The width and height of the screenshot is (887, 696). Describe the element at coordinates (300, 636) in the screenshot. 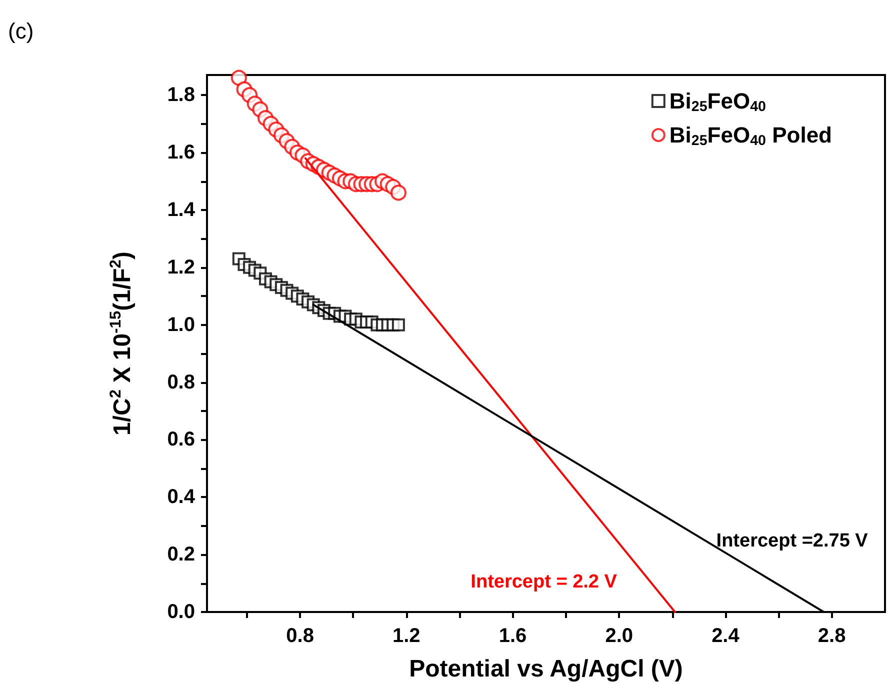

I see `x-tick-label: 0.8` at that location.